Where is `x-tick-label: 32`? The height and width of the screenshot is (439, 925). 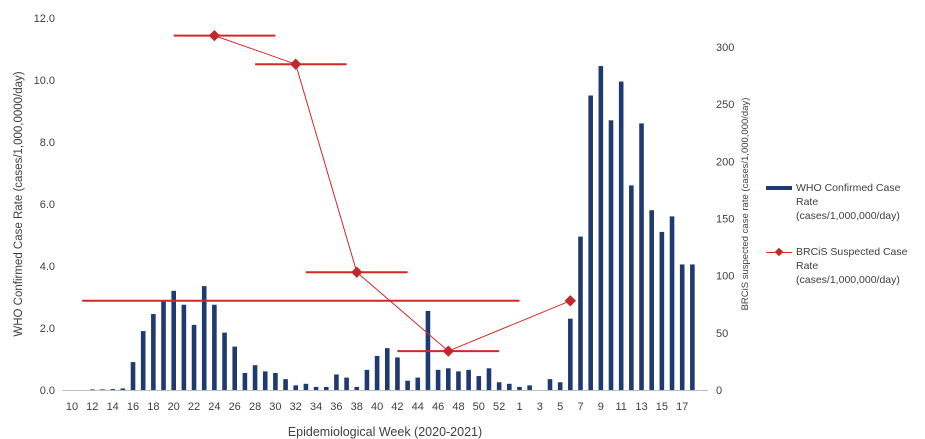
x-tick-label: 32 is located at coordinates (296, 407).